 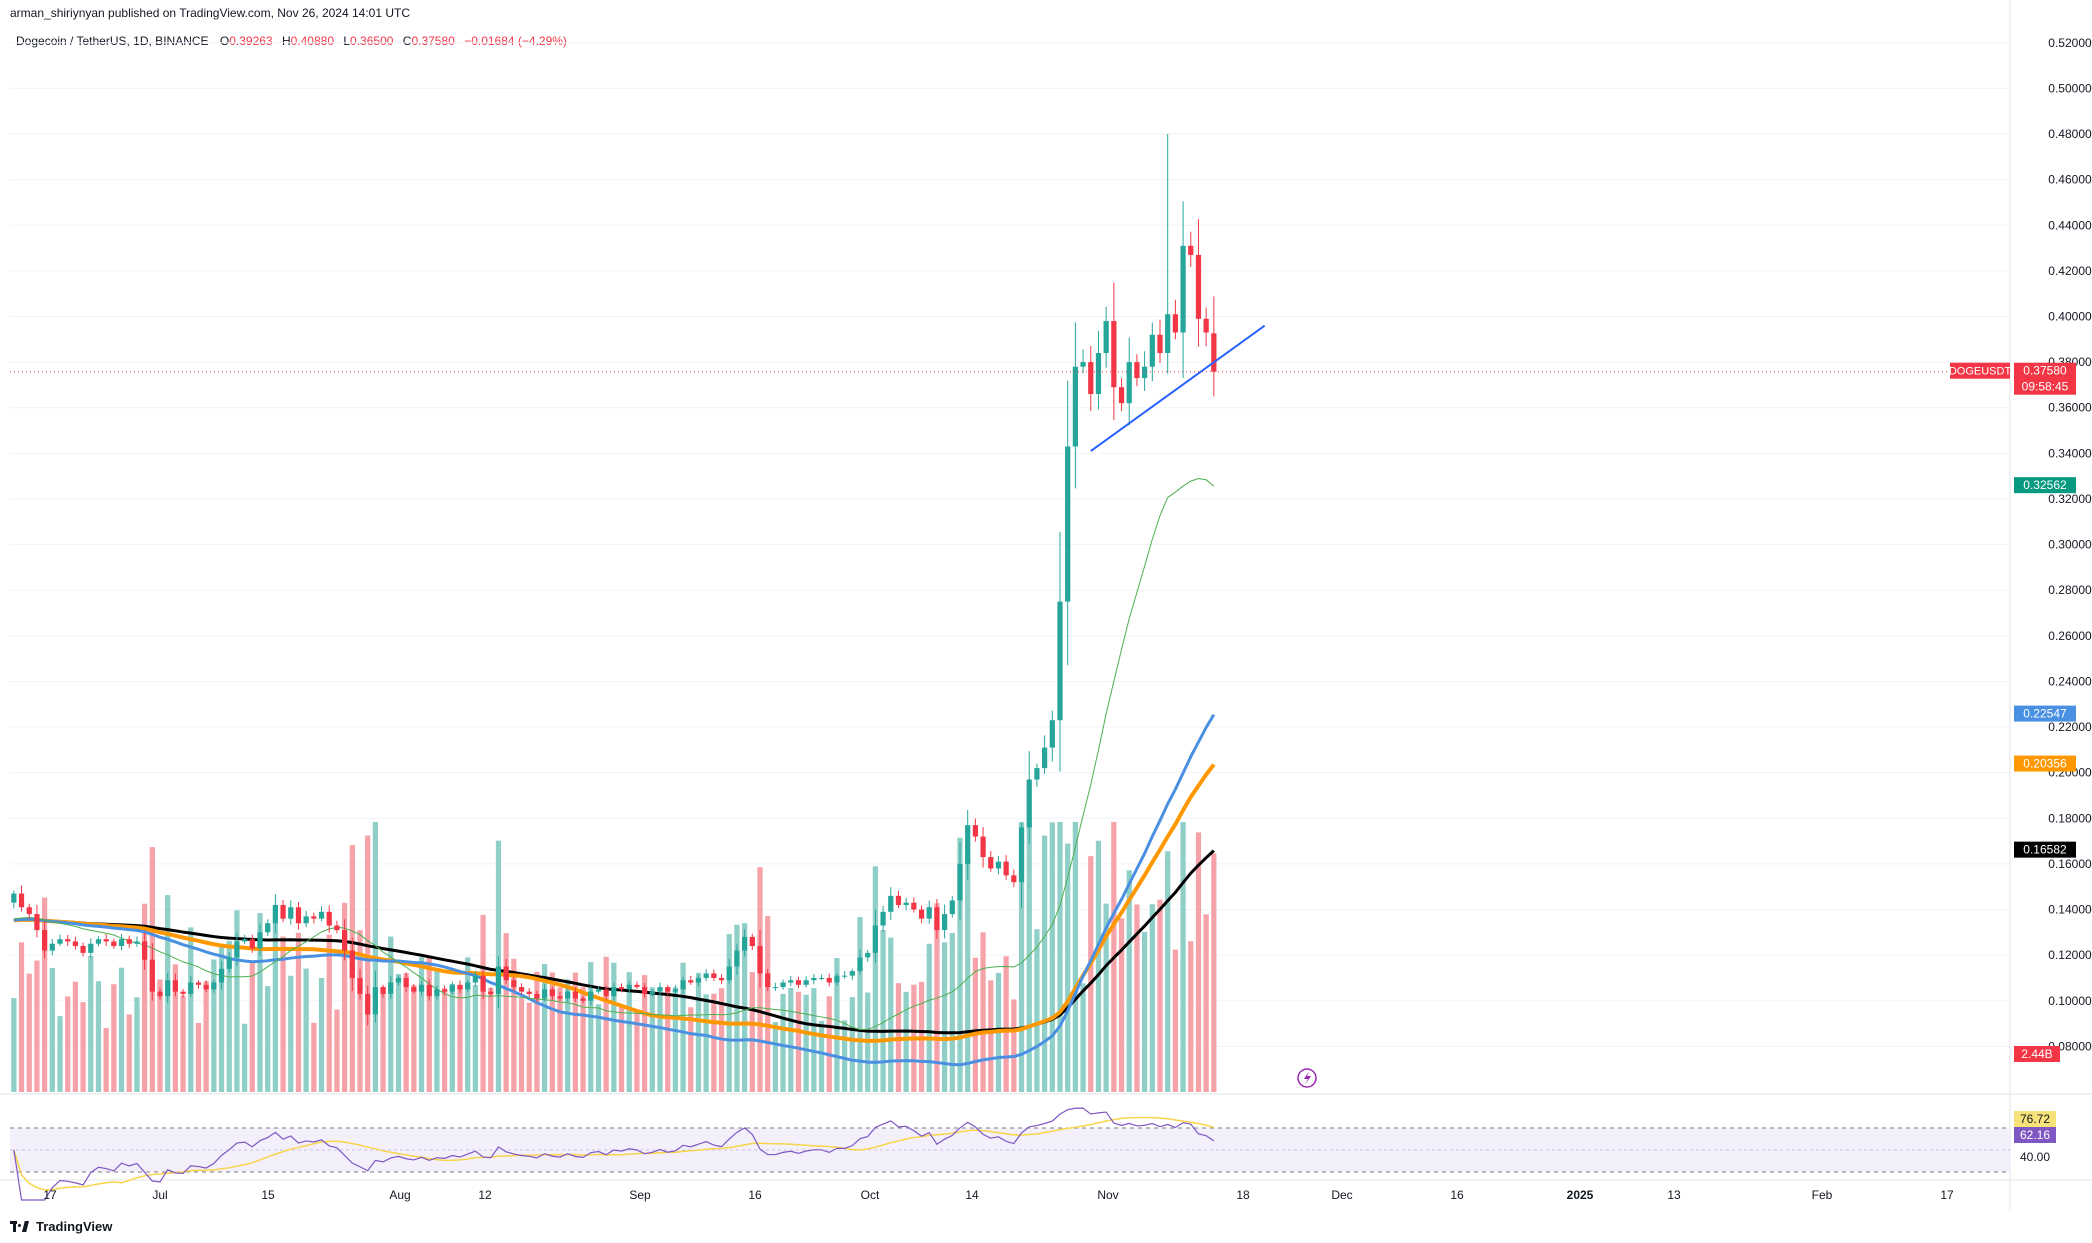 What do you see at coordinates (614, 957) in the screenshot?
I see `volume-bars` at bounding box center [614, 957].